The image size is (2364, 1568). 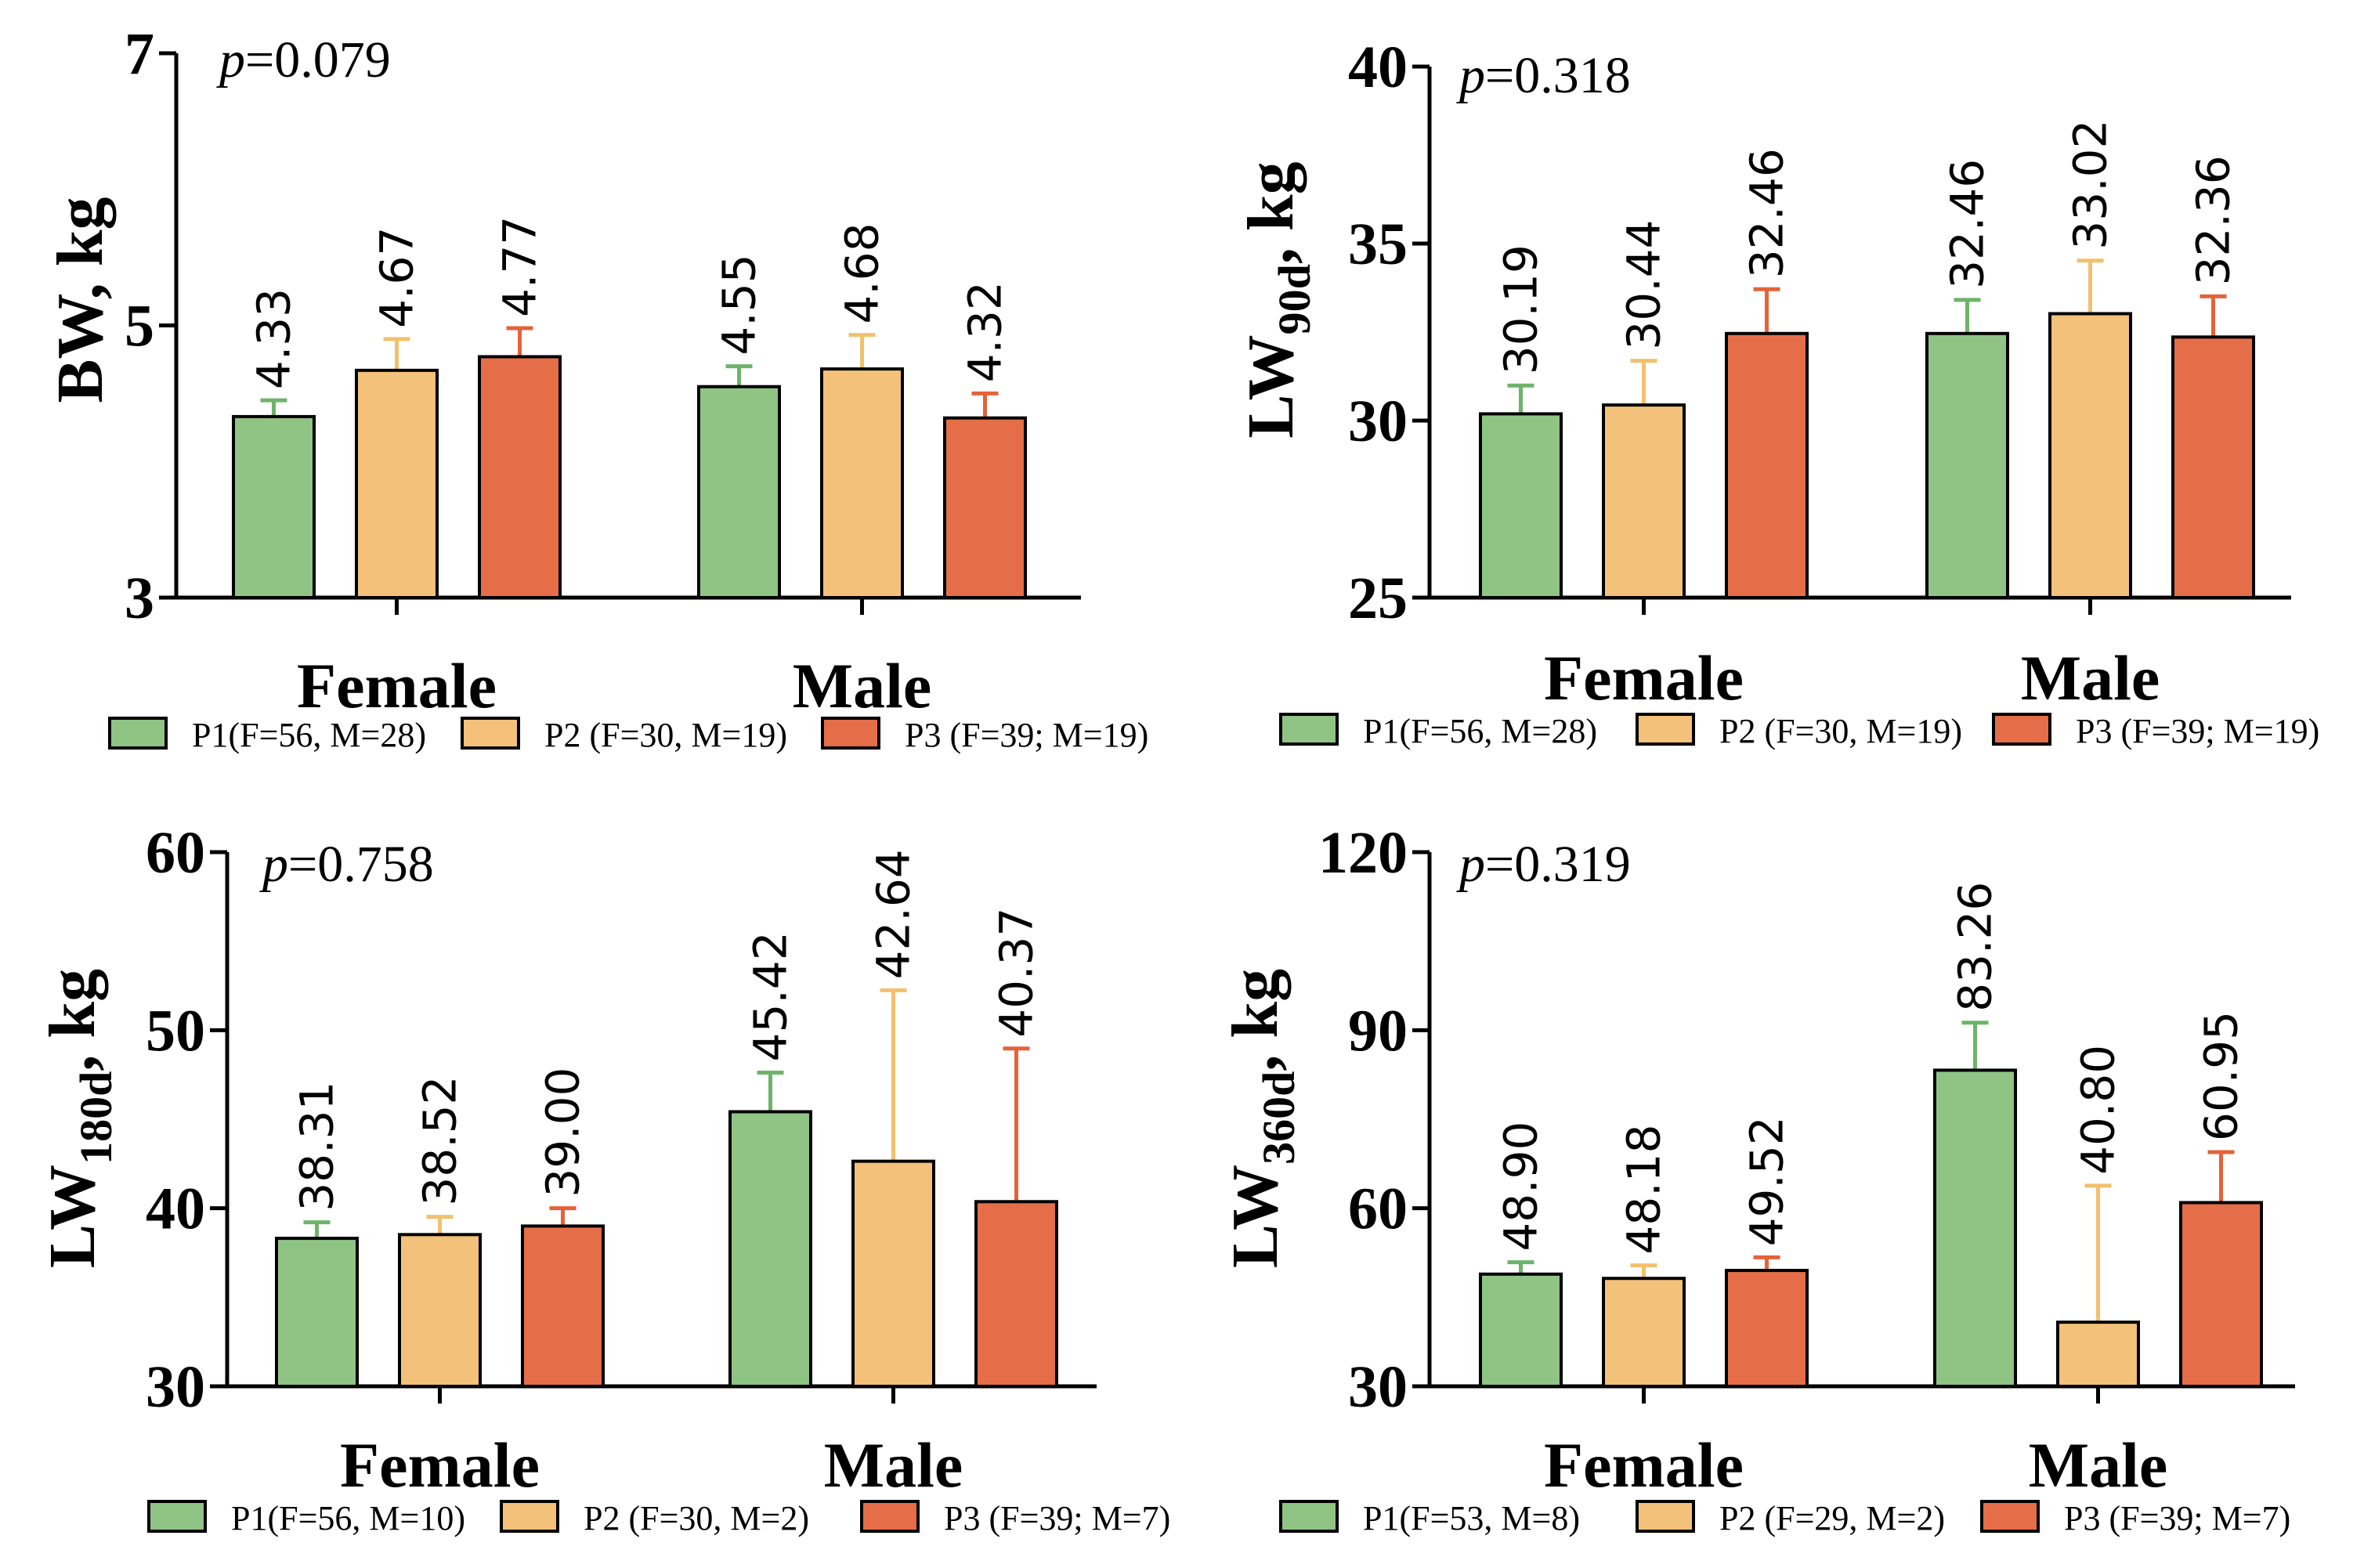 I want to click on data-label: 40.80, so click(x=2098, y=1110).